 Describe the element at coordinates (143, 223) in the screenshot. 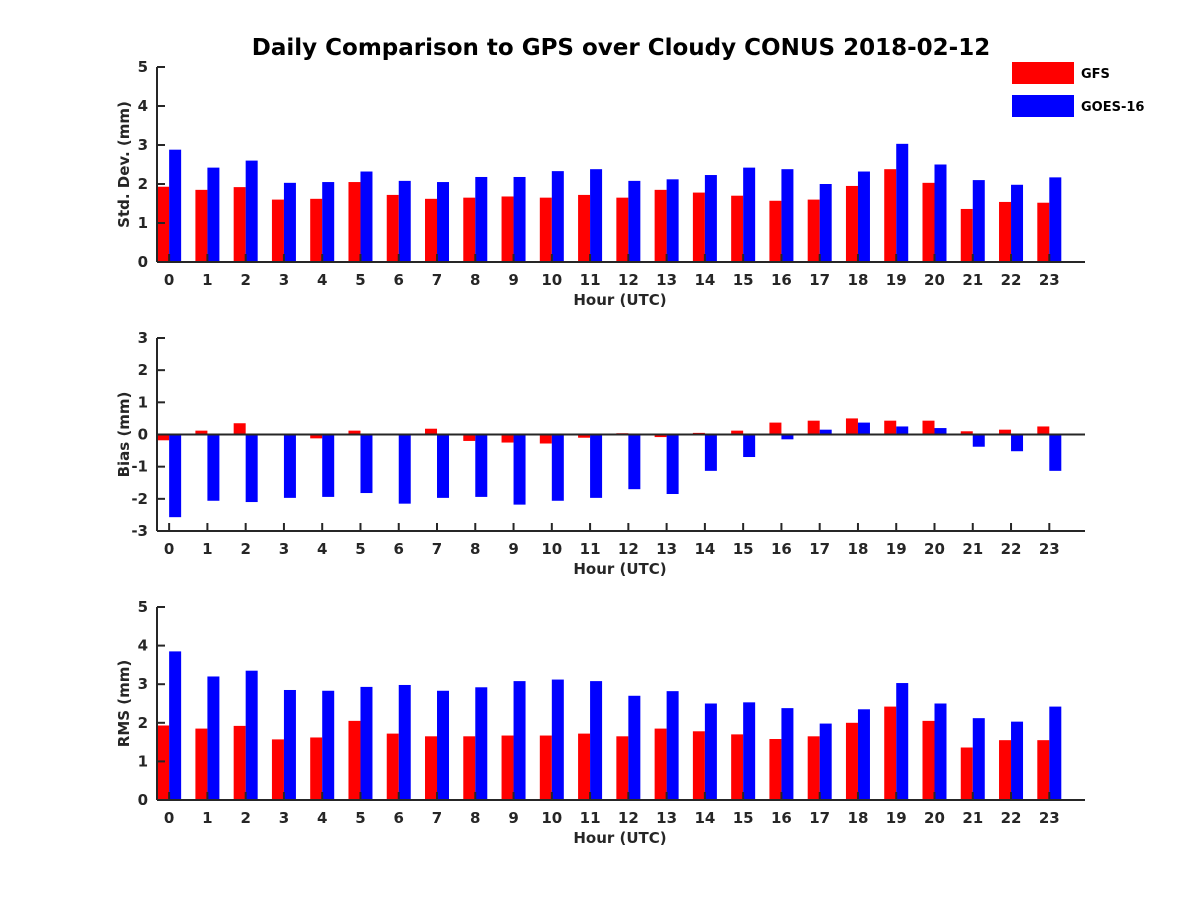

I see `y-tick-label: 1` at that location.